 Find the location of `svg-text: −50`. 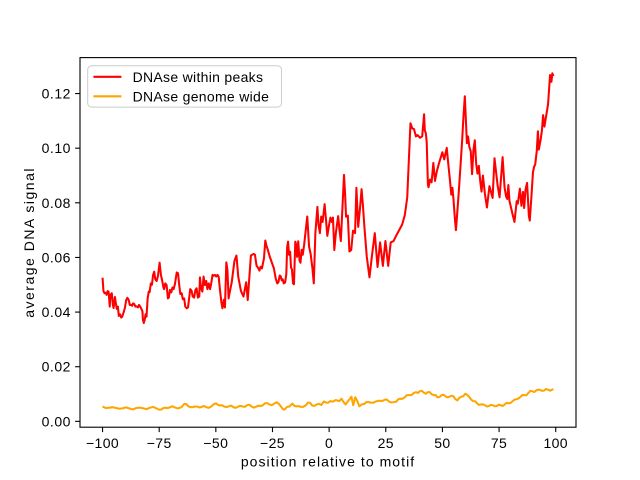

svg-text: −50 is located at coordinates (215, 443).